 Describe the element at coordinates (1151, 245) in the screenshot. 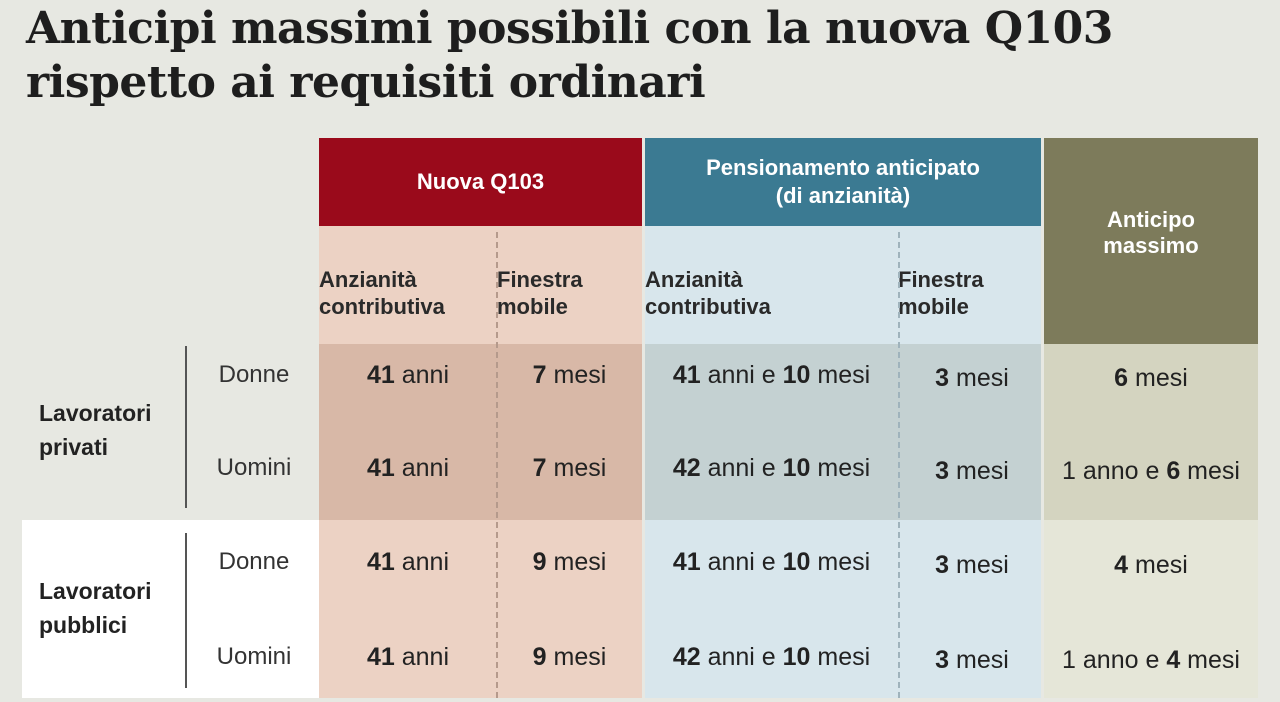

I see `header-anticipo-line-2: massimo` at that location.